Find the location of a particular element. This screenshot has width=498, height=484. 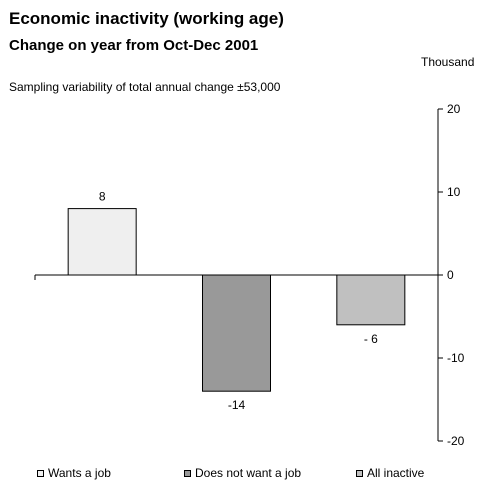

legend-swatch-all-inactive is located at coordinates (359, 473).